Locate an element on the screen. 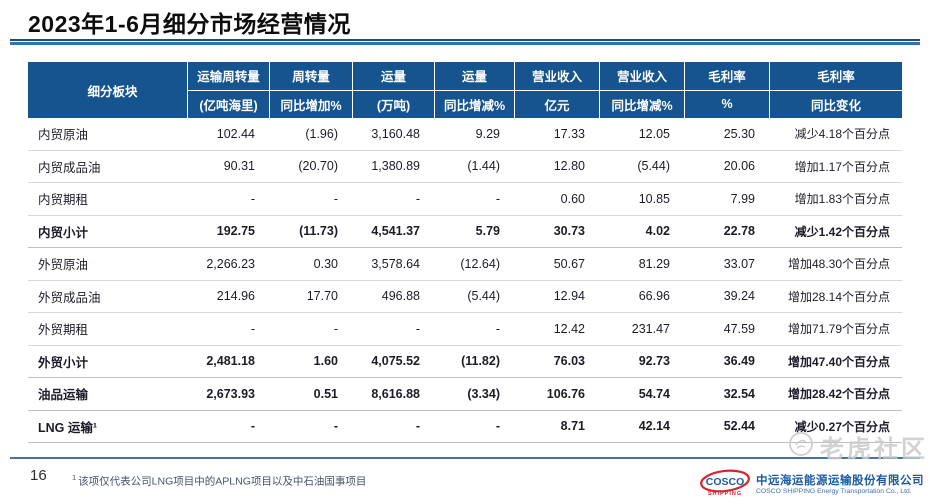 Image resolution: width=930 pixels, height=504 pixels. bottom-divider is located at coordinates (465, 458).